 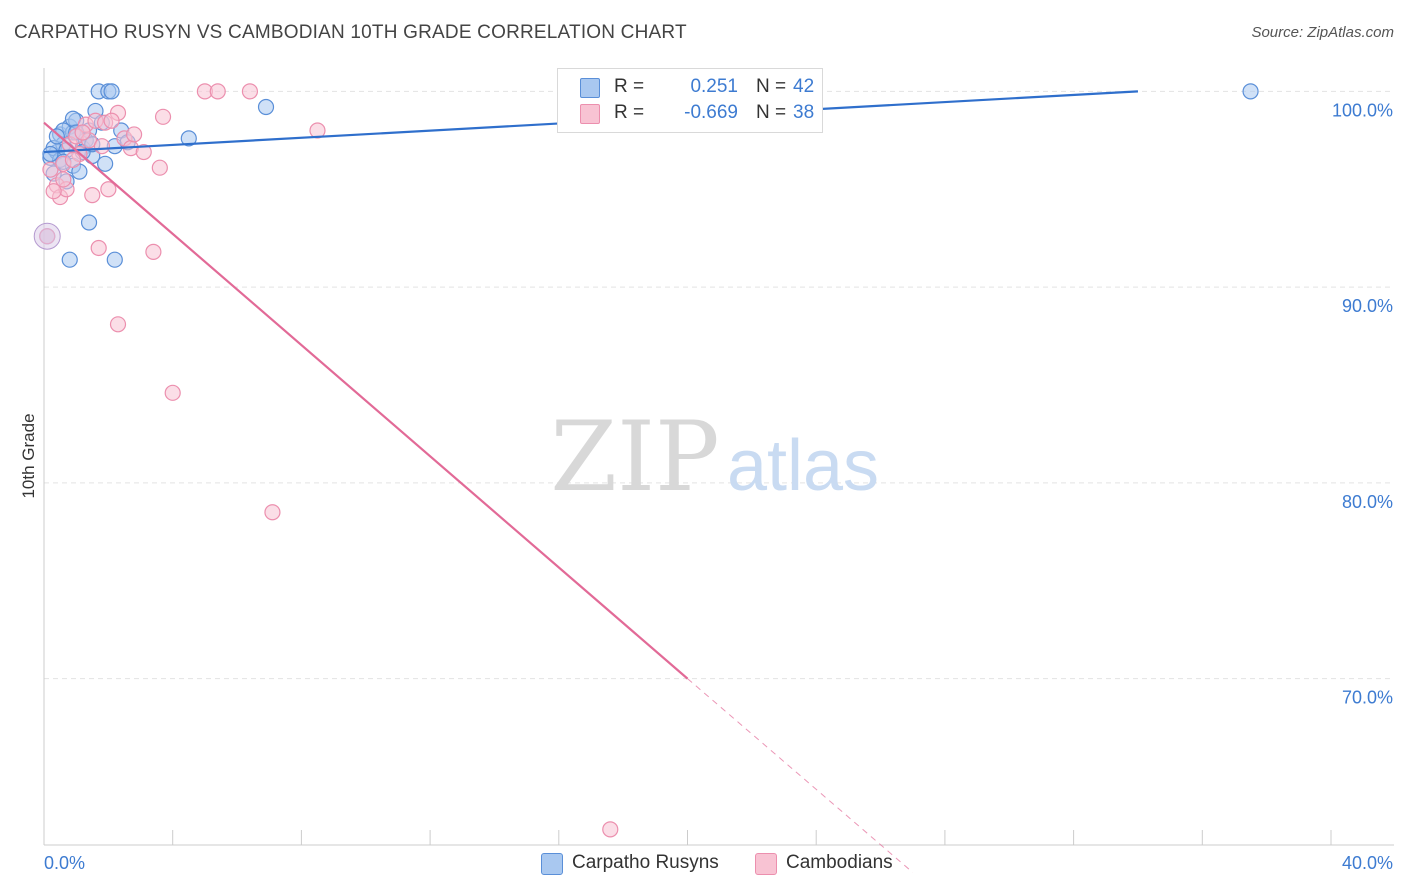 What do you see at coordinates (711, 112) in the screenshot?
I see `legend-r-value: -0.669` at bounding box center [711, 112].